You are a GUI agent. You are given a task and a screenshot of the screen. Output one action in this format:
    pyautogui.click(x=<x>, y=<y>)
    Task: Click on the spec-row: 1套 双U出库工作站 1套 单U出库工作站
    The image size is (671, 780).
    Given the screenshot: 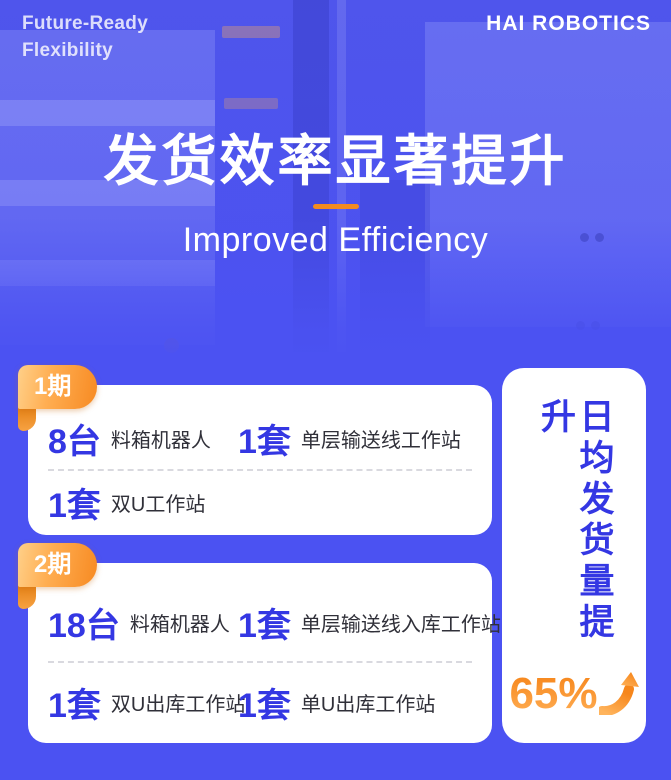 What is the action you would take?
    pyautogui.click(x=260, y=702)
    